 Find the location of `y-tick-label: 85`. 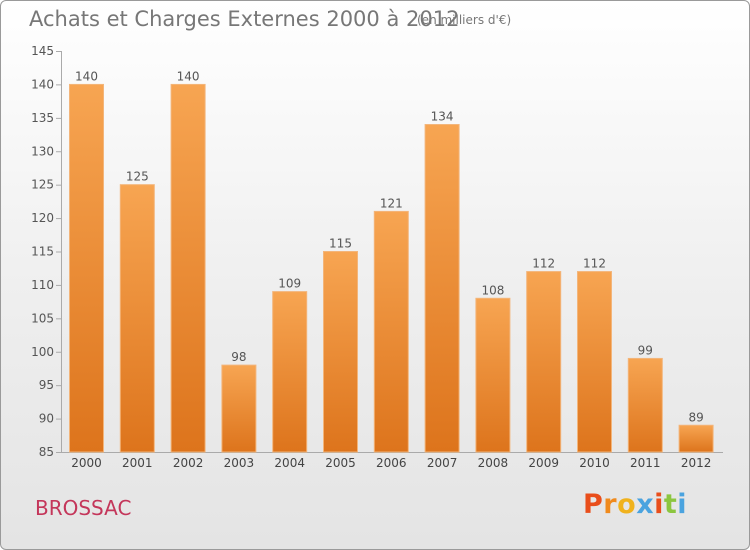

y-tick-label: 85 is located at coordinates (46, 452).